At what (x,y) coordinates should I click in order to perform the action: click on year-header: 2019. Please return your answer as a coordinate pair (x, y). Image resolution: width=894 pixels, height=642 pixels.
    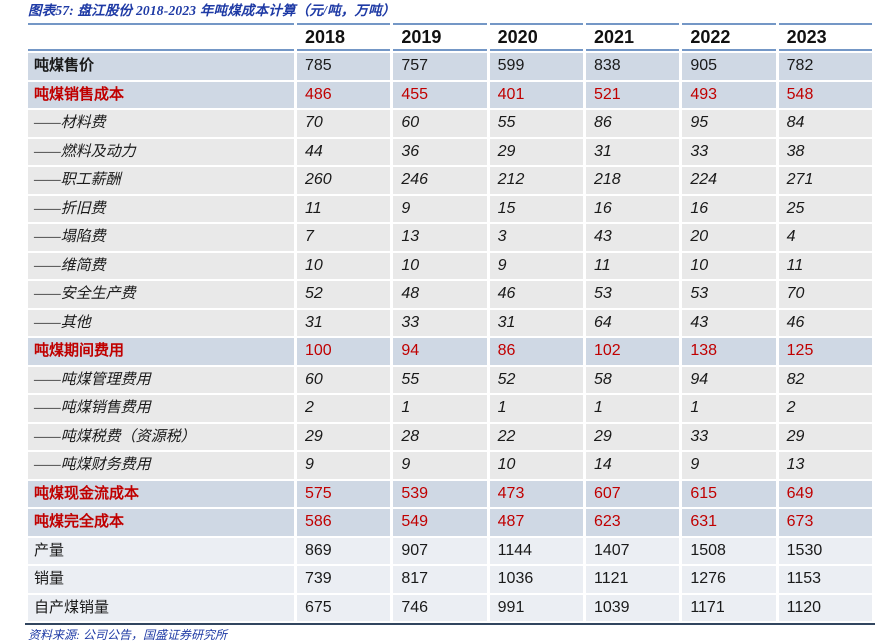
    Looking at the image, I should click on (440, 37).